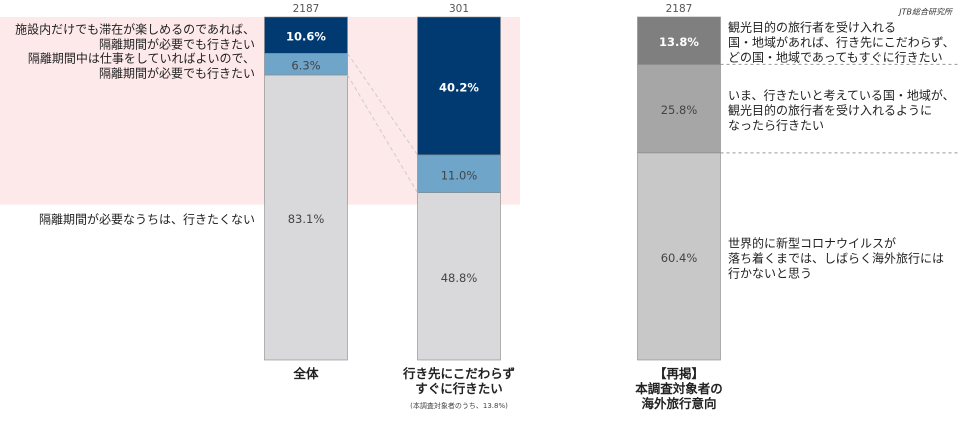 The image size is (960, 421). Describe the element at coordinates (147, 218) in the screenshot. I see `legend-label: 隔離期間が必要なうちは、行きたくない` at that location.